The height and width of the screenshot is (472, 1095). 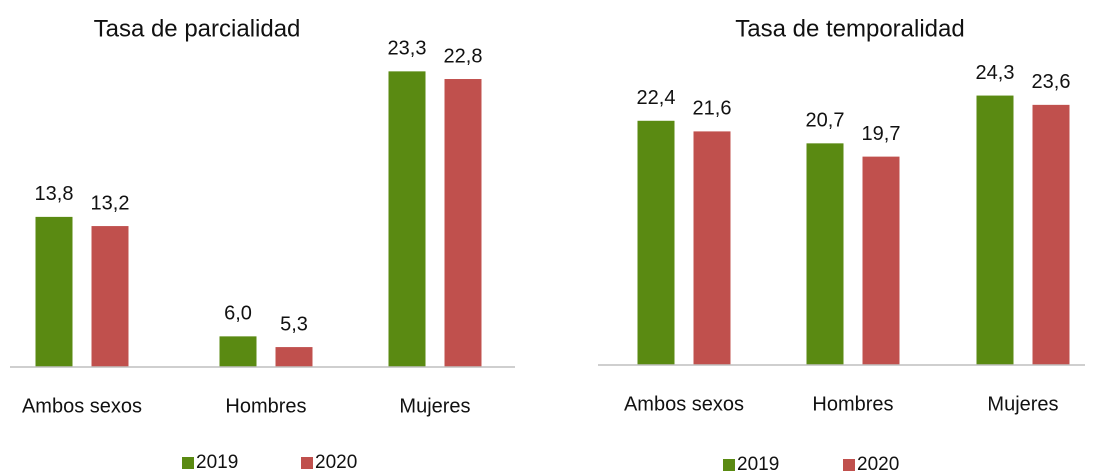 I want to click on data-label: 19,7, so click(x=881, y=134).